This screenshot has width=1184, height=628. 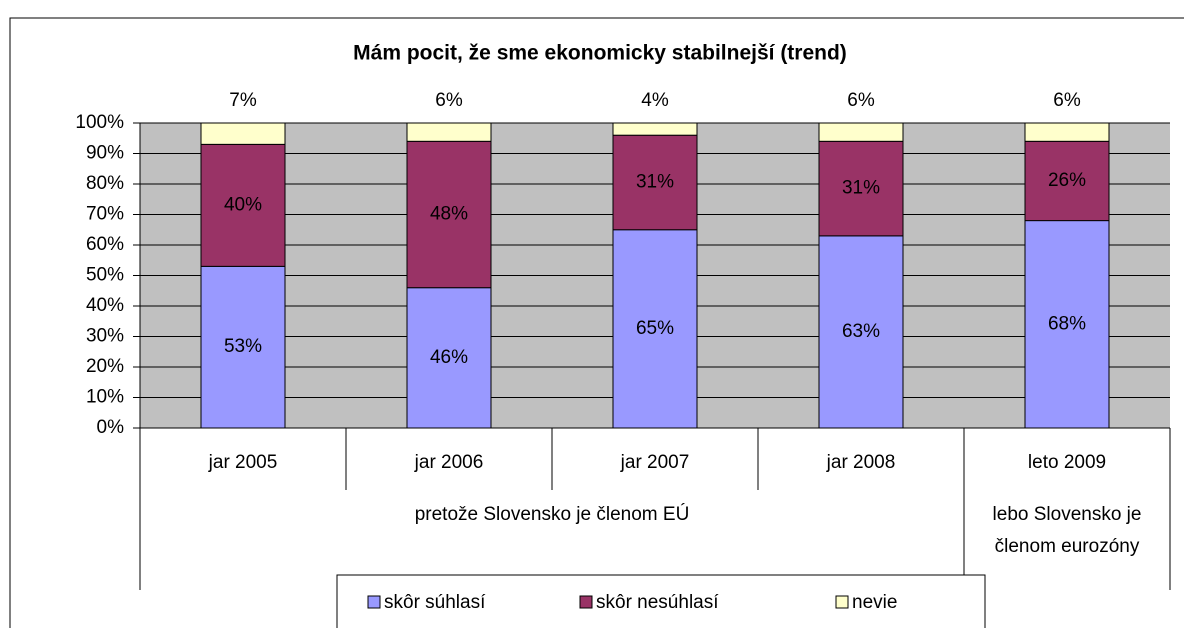 I want to click on y-tick-label: 10%, so click(x=105, y=397).